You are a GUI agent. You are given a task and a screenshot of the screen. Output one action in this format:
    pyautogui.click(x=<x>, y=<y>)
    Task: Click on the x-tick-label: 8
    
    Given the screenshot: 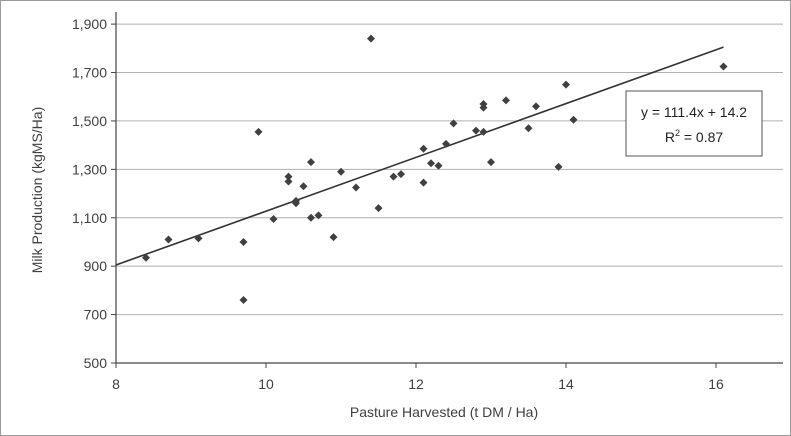 What is the action you would take?
    pyautogui.click(x=116, y=384)
    